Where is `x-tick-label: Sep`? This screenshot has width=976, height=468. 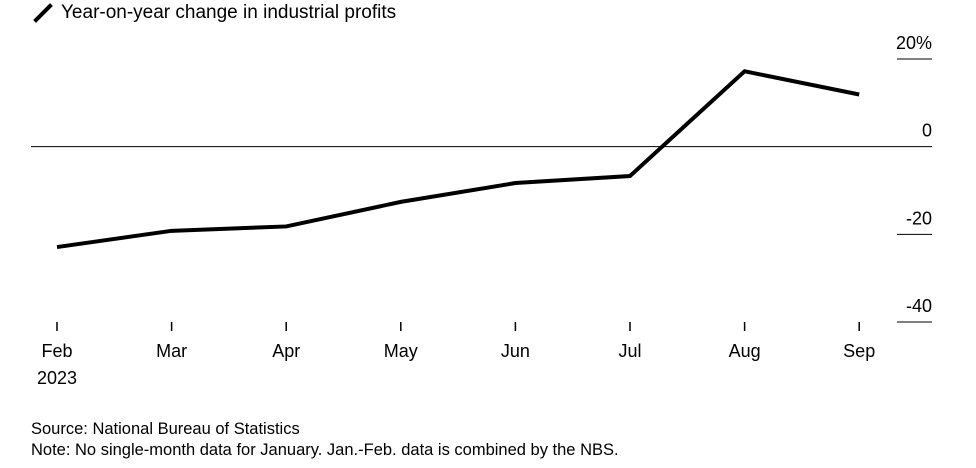 x-tick-label: Sep is located at coordinates (859, 351).